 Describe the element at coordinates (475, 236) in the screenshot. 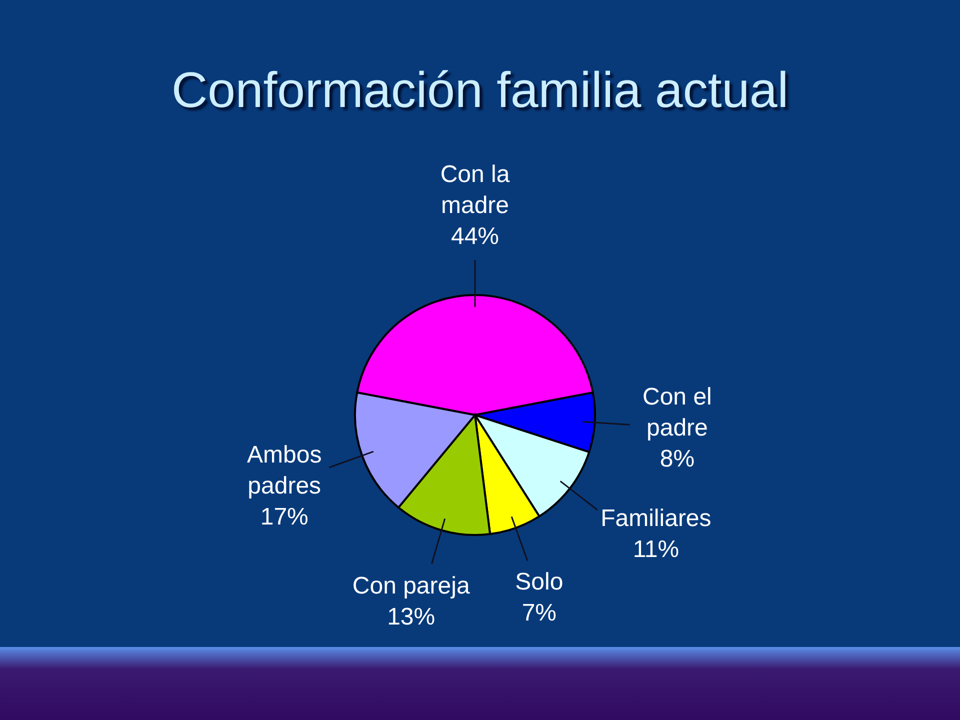

I see `data-label: 44%` at that location.